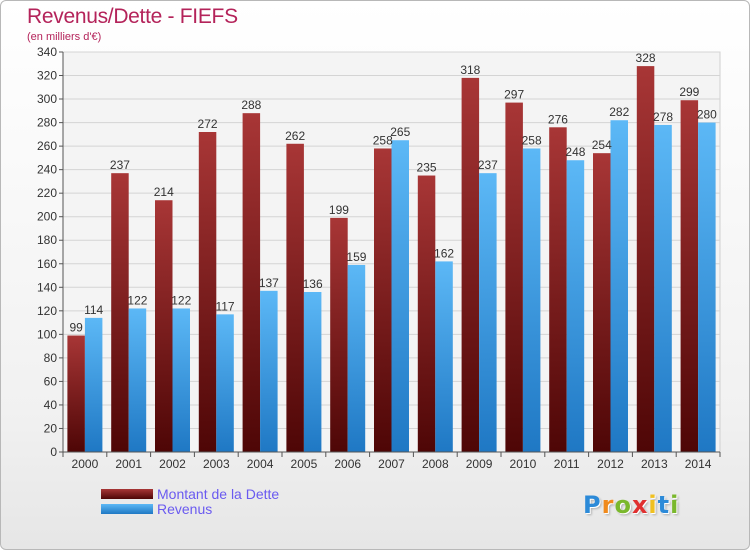 This screenshot has height=550, width=750. What do you see at coordinates (532, 140) in the screenshot?
I see `data-label-revenus: 258` at bounding box center [532, 140].